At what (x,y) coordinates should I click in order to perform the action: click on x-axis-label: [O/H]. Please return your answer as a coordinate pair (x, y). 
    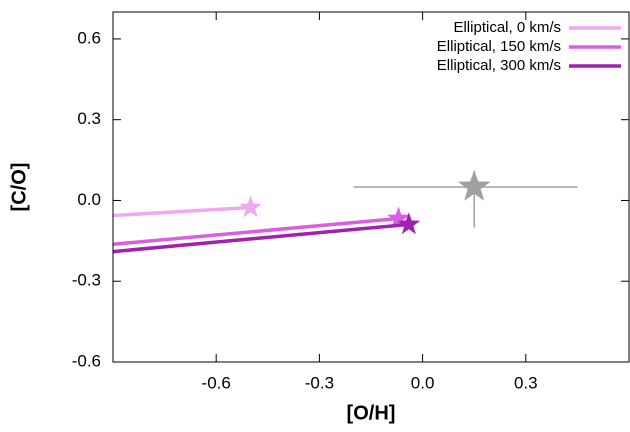
    Looking at the image, I should click on (371, 413).